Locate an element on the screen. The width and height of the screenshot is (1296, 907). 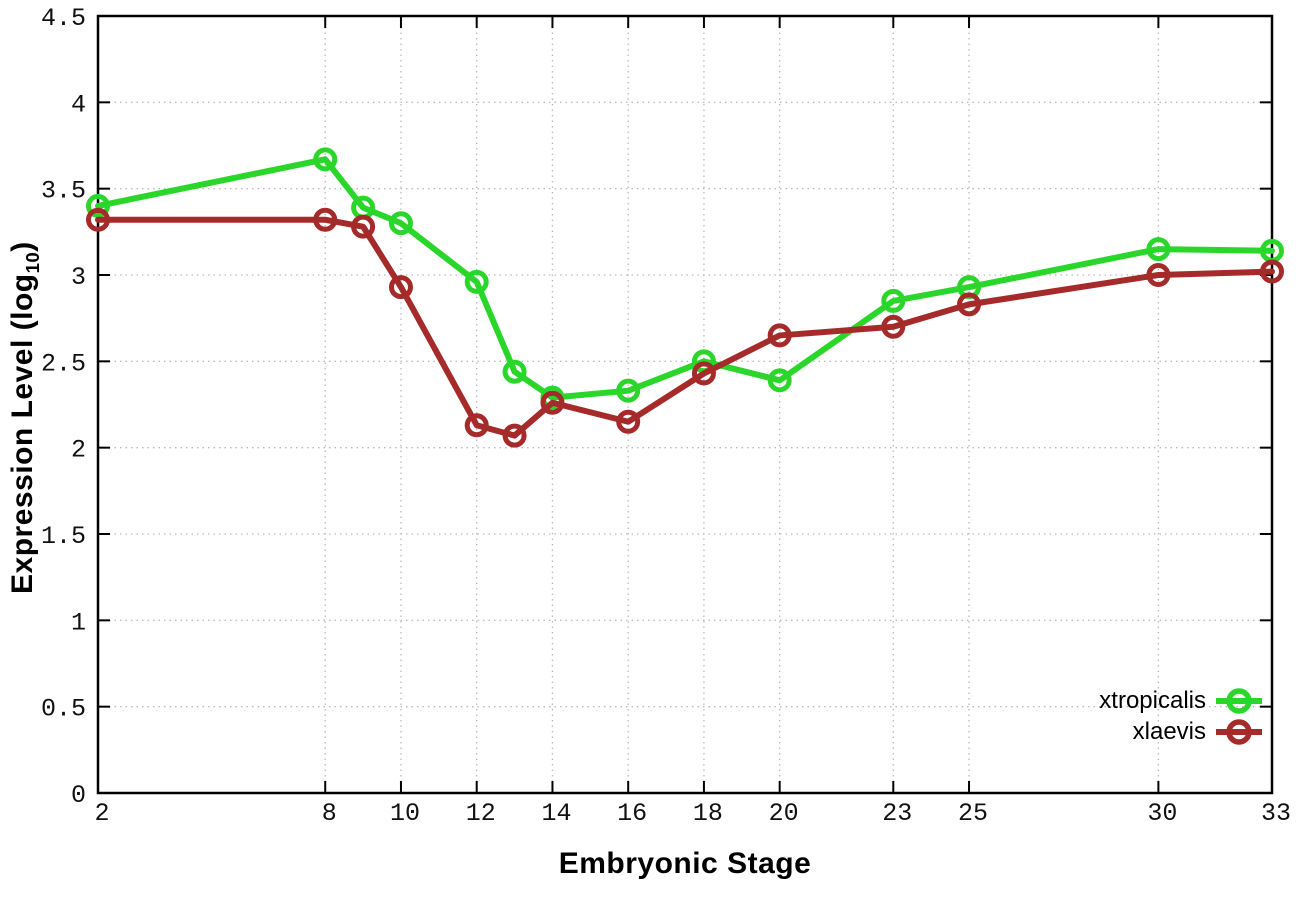
x-tick-label: 16 is located at coordinates (632, 813).